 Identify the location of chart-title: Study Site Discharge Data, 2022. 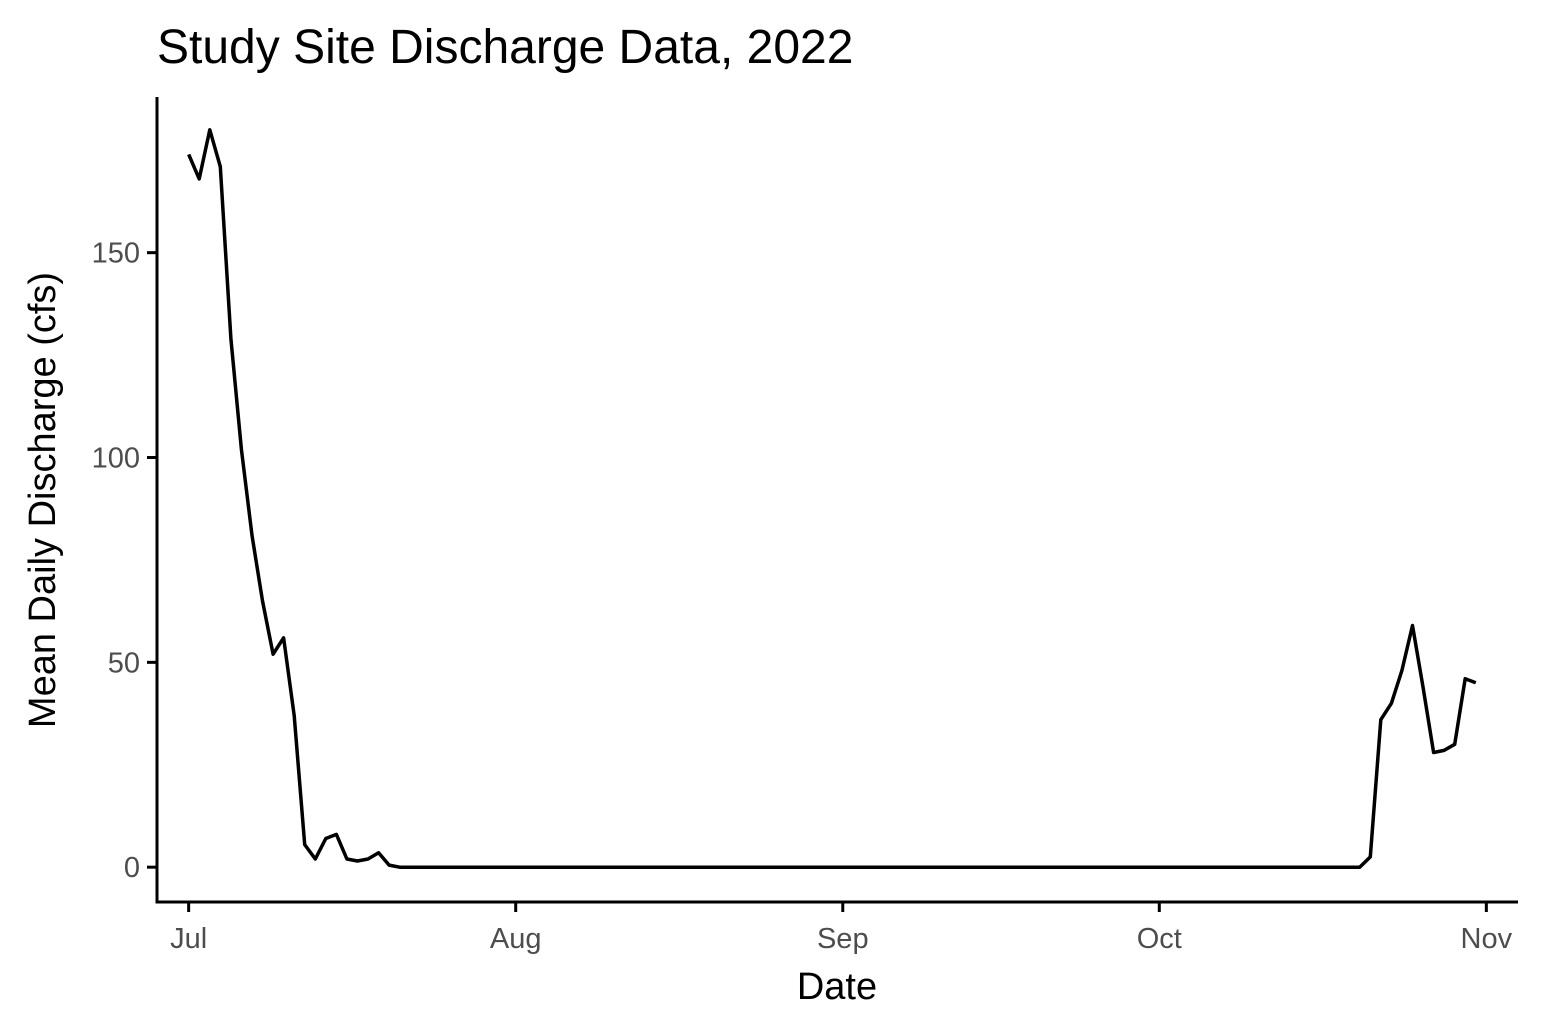
(505, 47).